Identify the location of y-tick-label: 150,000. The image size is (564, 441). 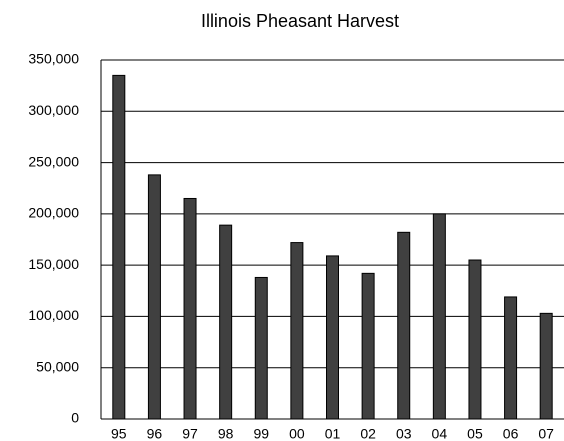
(53, 264).